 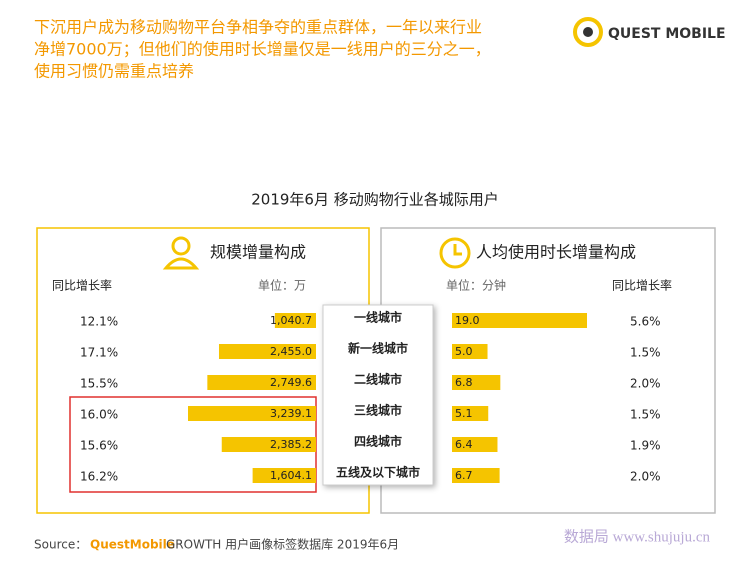 I want to click on headline: 使用习惯仍需重点培养, so click(x=114, y=71).